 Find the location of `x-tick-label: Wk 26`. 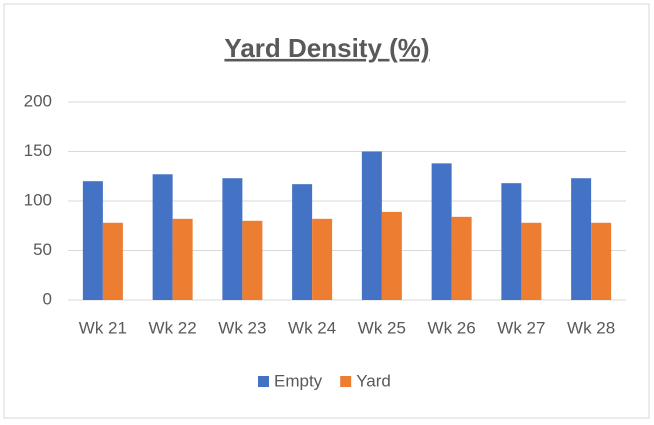

x-tick-label: Wk 26 is located at coordinates (452, 327).